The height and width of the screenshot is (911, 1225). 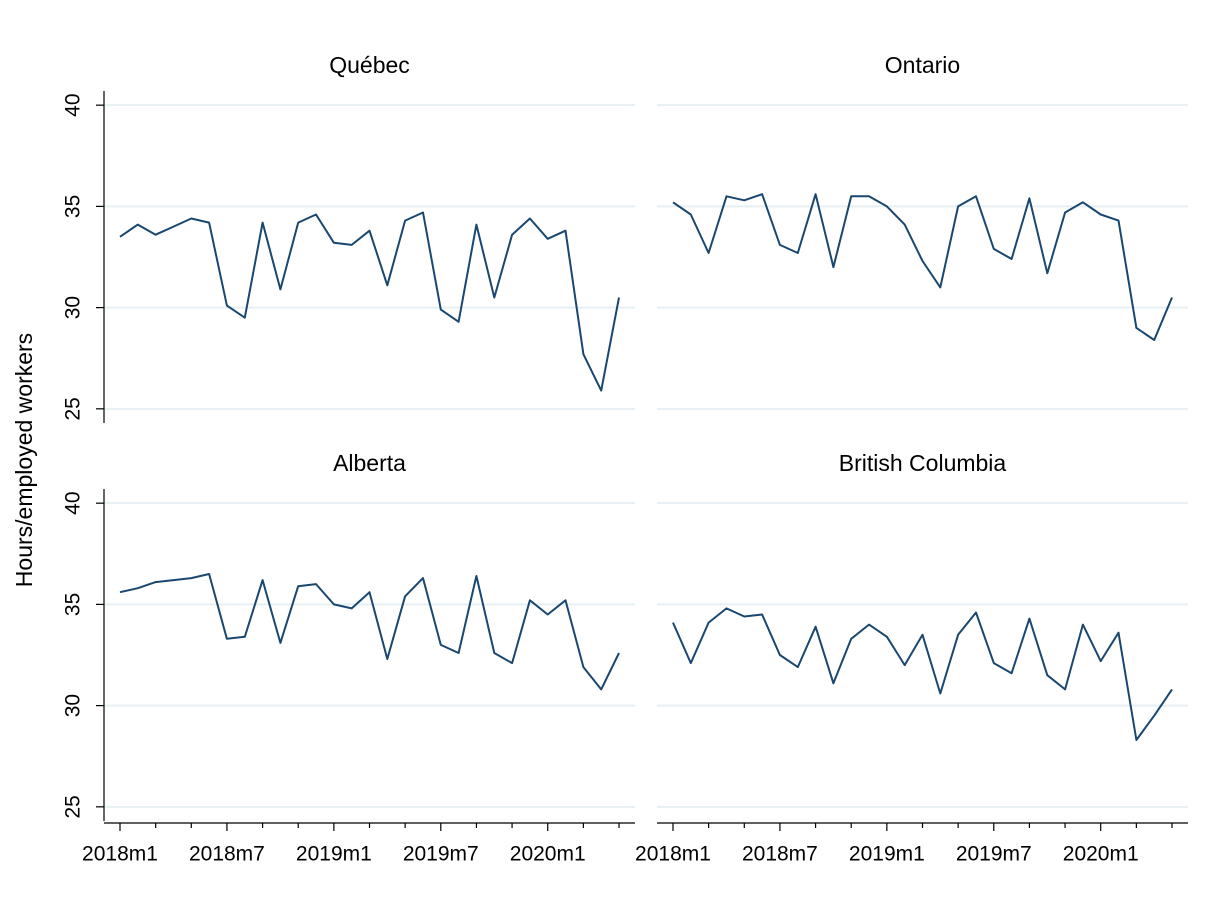 What do you see at coordinates (923, 463) in the screenshot?
I see `panel-title: British Columbia` at bounding box center [923, 463].